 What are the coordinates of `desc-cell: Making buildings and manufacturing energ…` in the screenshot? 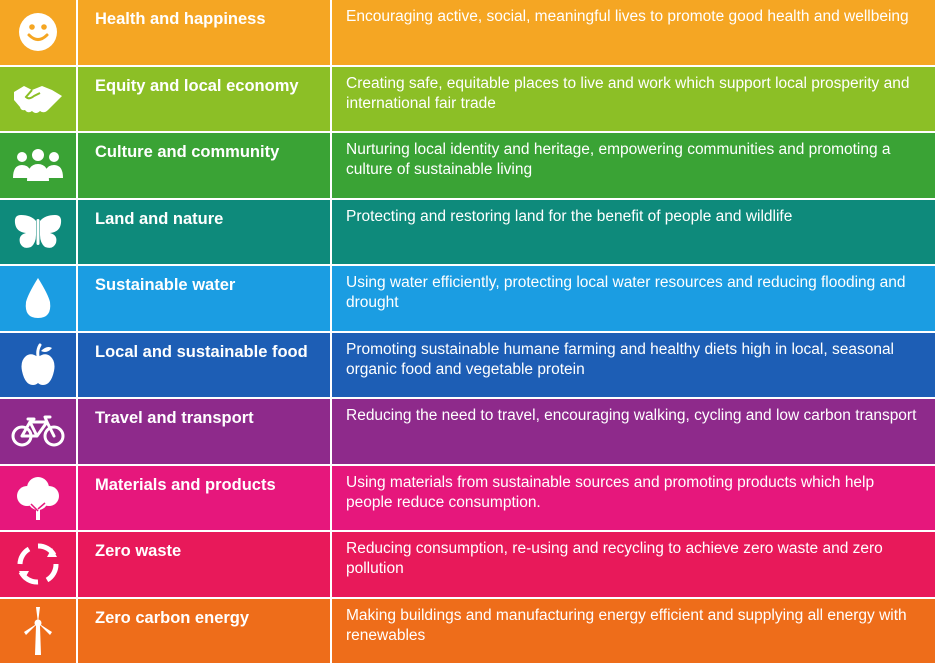 It's located at (633, 630).